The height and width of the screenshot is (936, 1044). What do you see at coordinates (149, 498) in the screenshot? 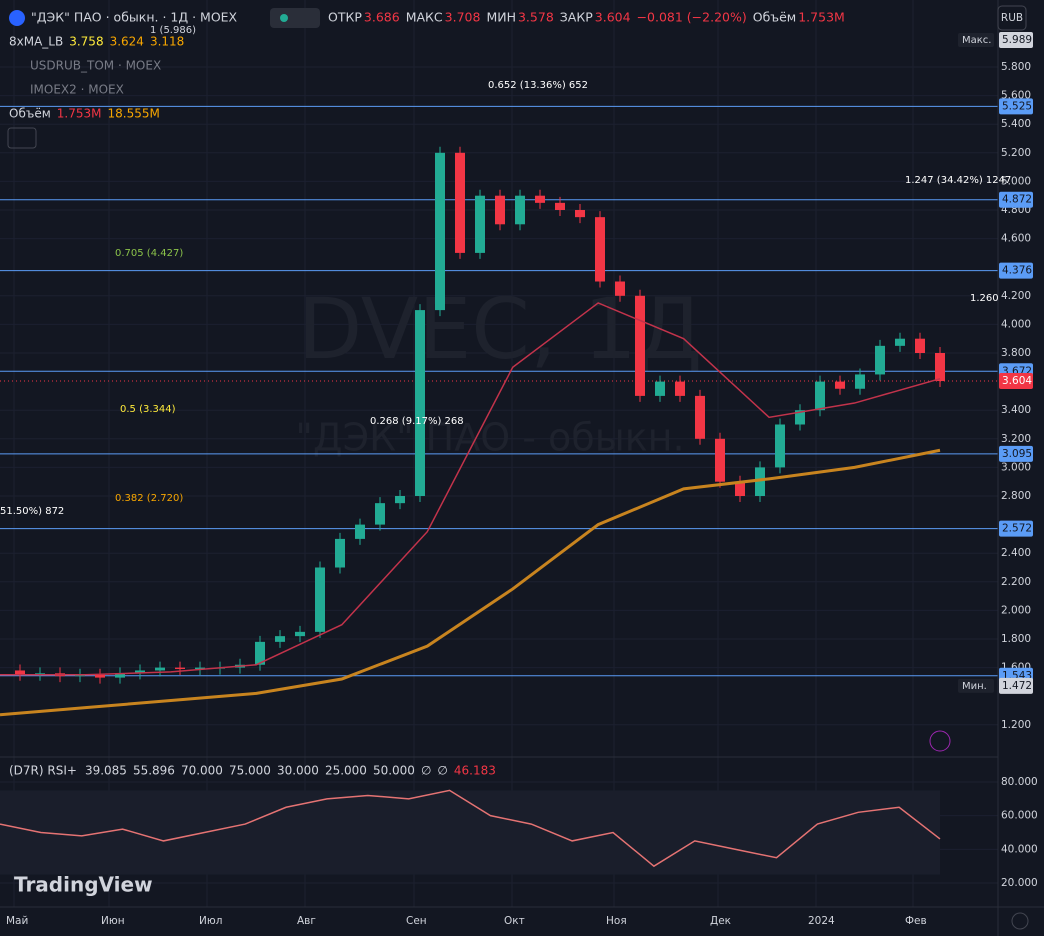
I see `annotation: 0.382 (2.720)` at bounding box center [149, 498].